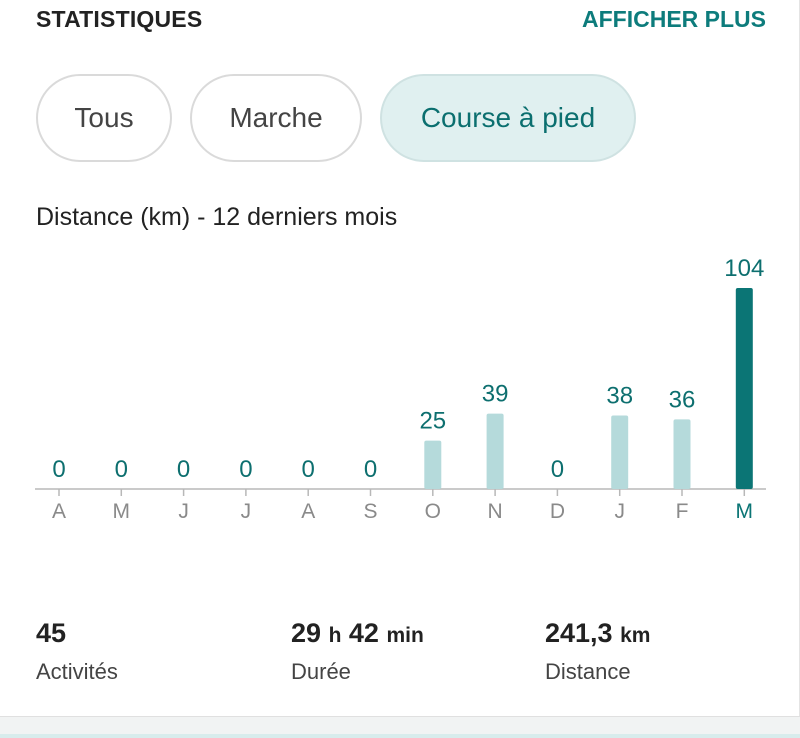  What do you see at coordinates (619, 396) in the screenshot?
I see `value-label: 38` at bounding box center [619, 396].